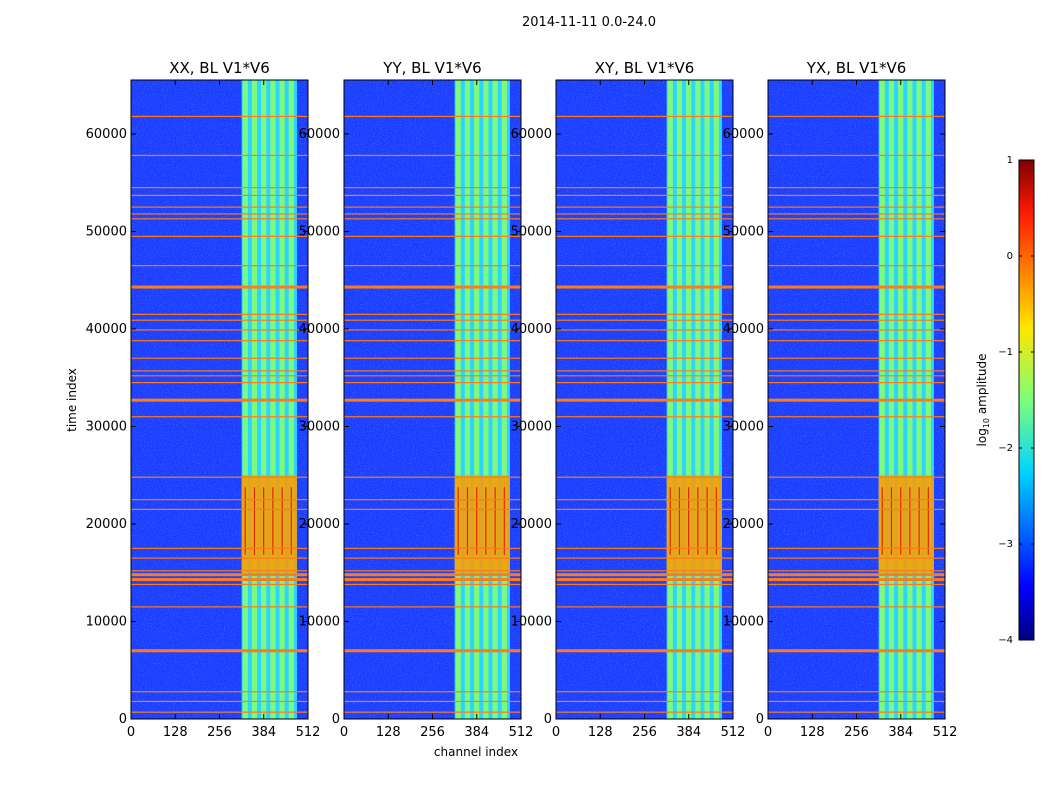 The image size is (1050, 800). I want to click on x-tick-label: 512, so click(521, 732).